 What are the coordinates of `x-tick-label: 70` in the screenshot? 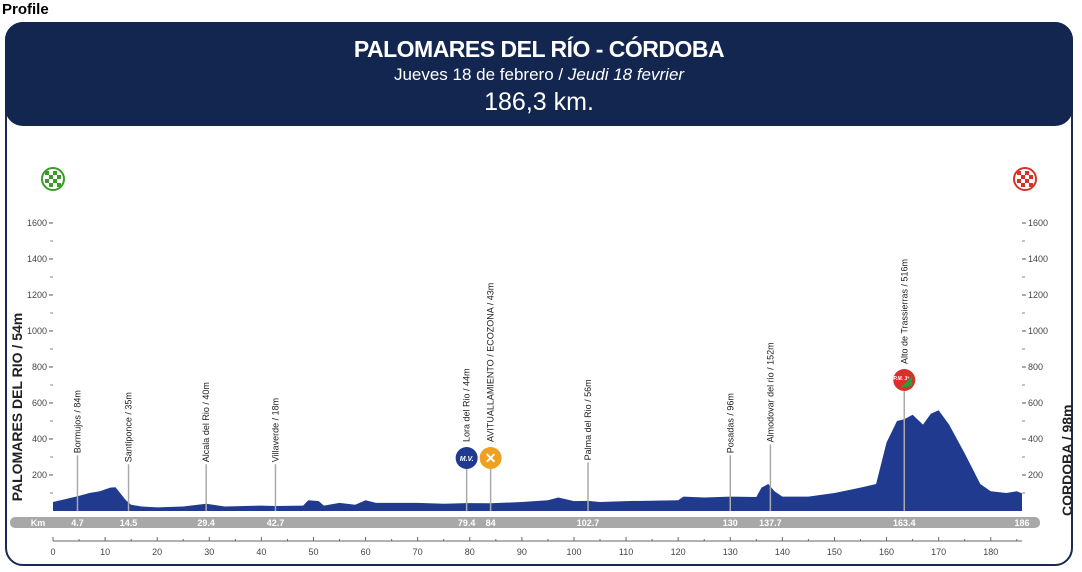 It's located at (418, 552).